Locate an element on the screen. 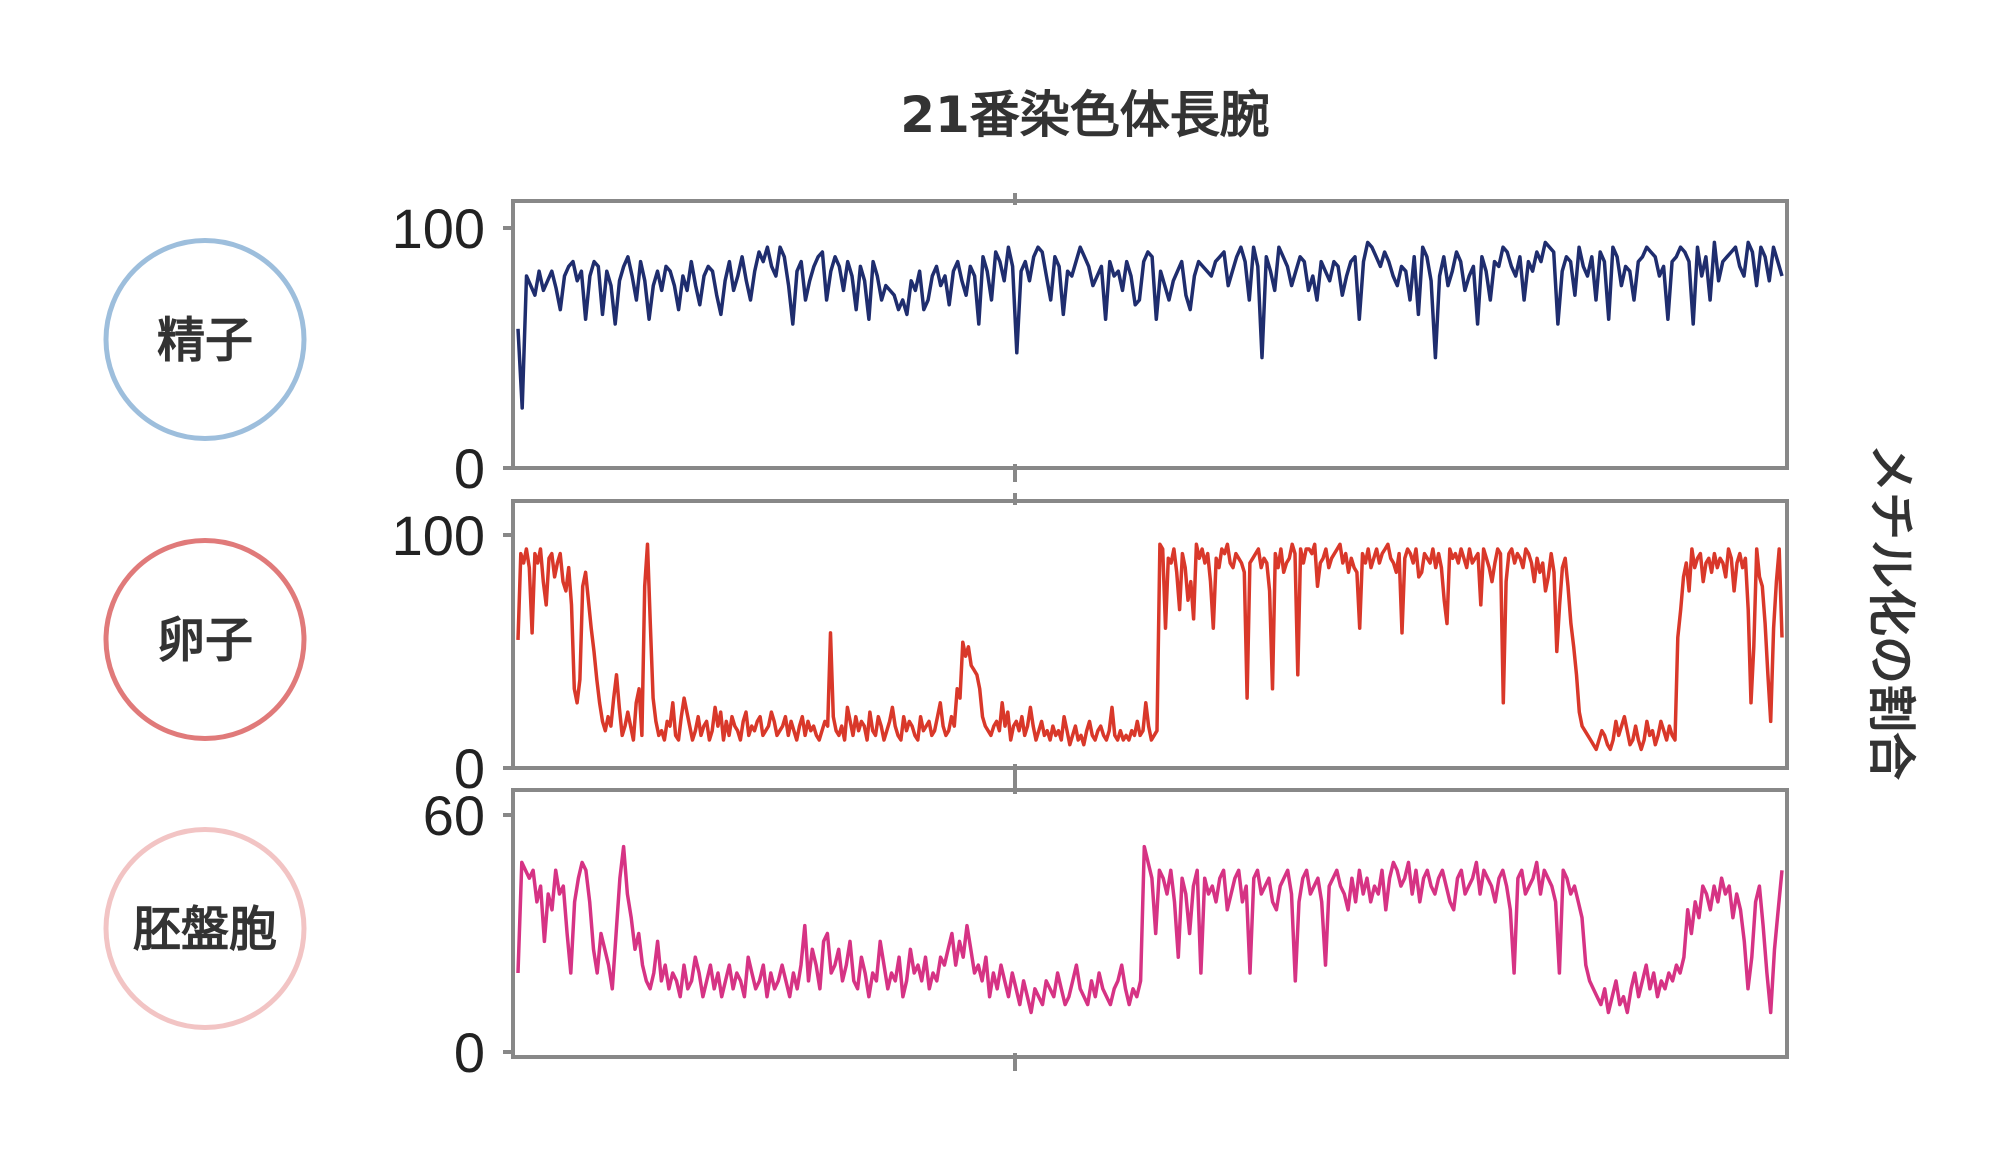  chart-title: 21番染色体長腕 is located at coordinates (1085, 115).